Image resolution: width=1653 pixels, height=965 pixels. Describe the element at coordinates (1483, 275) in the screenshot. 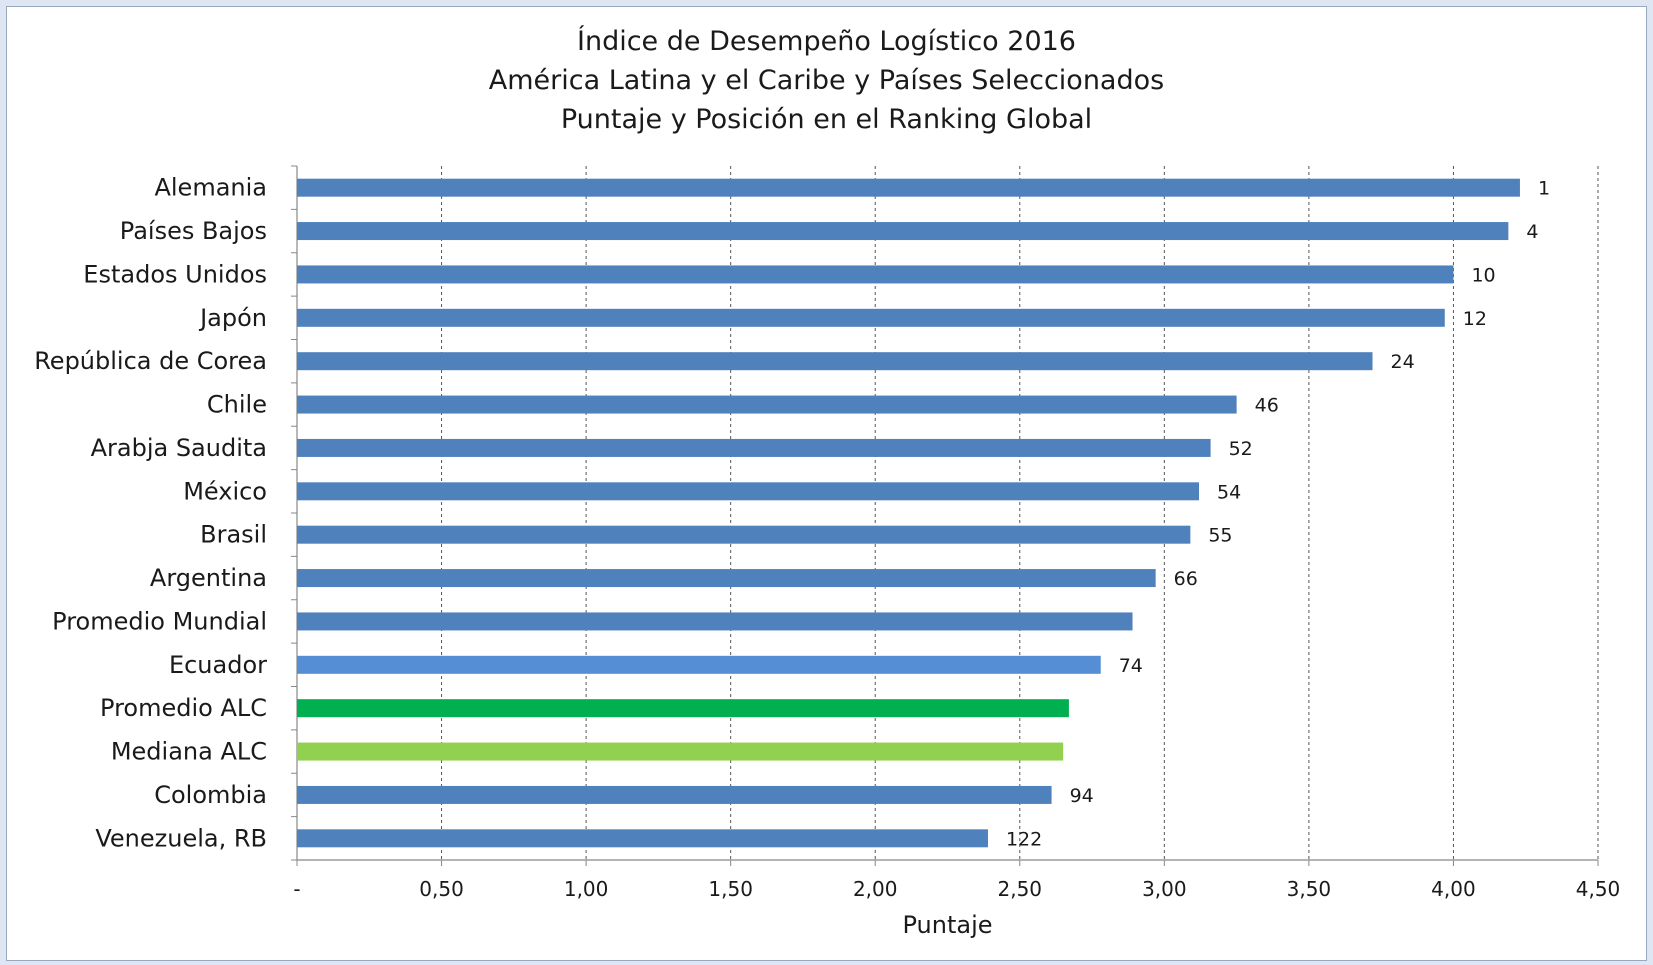

I see `data-label: 10` at that location.